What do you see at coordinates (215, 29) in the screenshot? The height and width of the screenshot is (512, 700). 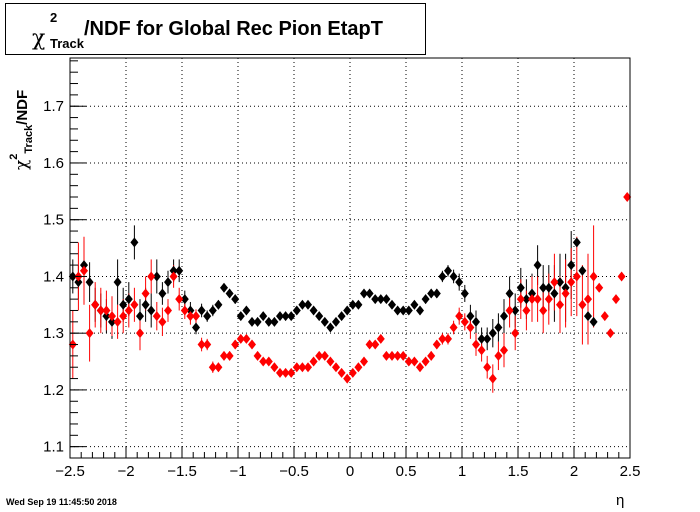 I see `chart-title: χ 2 Track /NDF for Global Rec Pion EtapT` at bounding box center [215, 29].